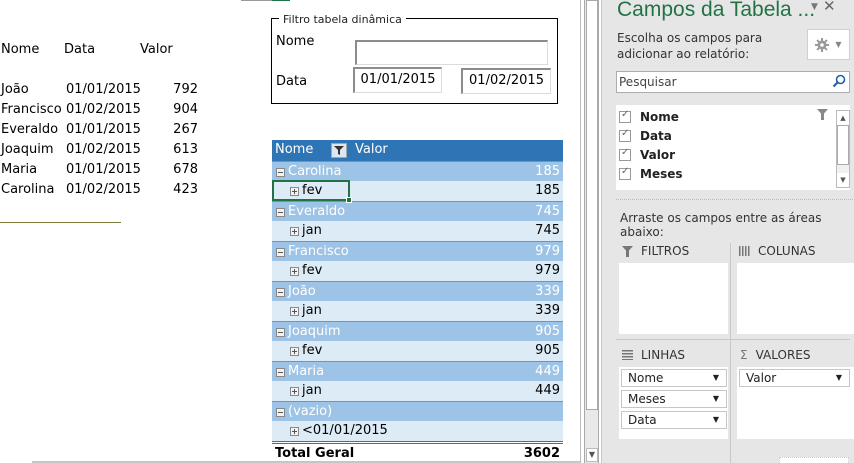 Image resolution: width=854 pixels, height=463 pixels. I want to click on source-cell-nome: Francisco, so click(31, 109).